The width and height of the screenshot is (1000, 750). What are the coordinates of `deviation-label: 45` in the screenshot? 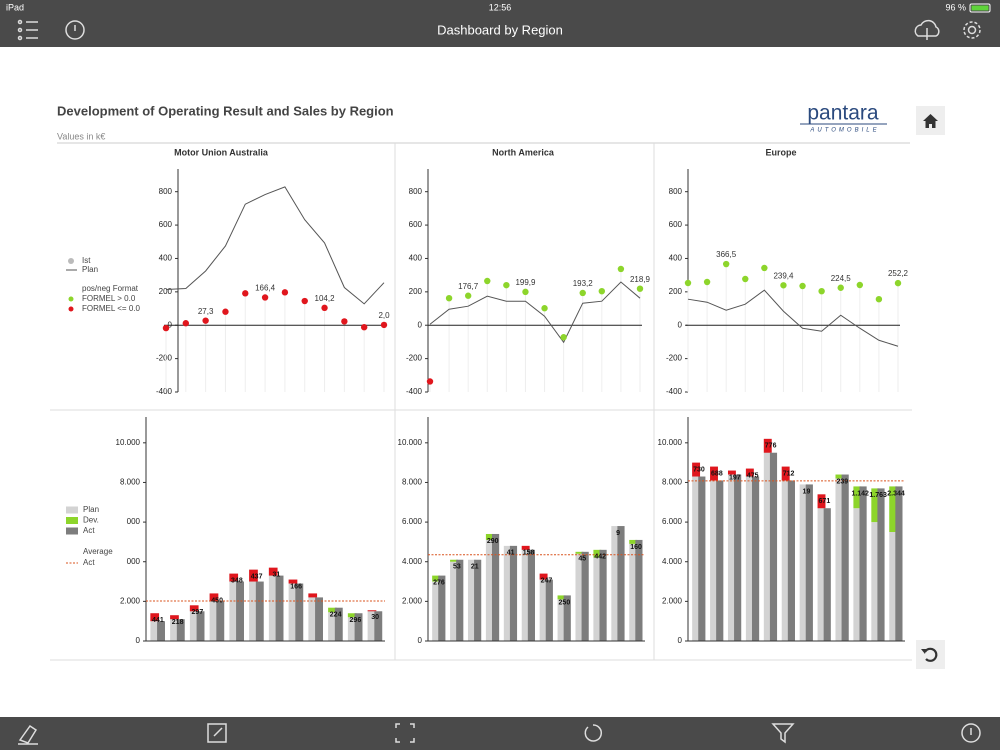 It's located at (582, 559).